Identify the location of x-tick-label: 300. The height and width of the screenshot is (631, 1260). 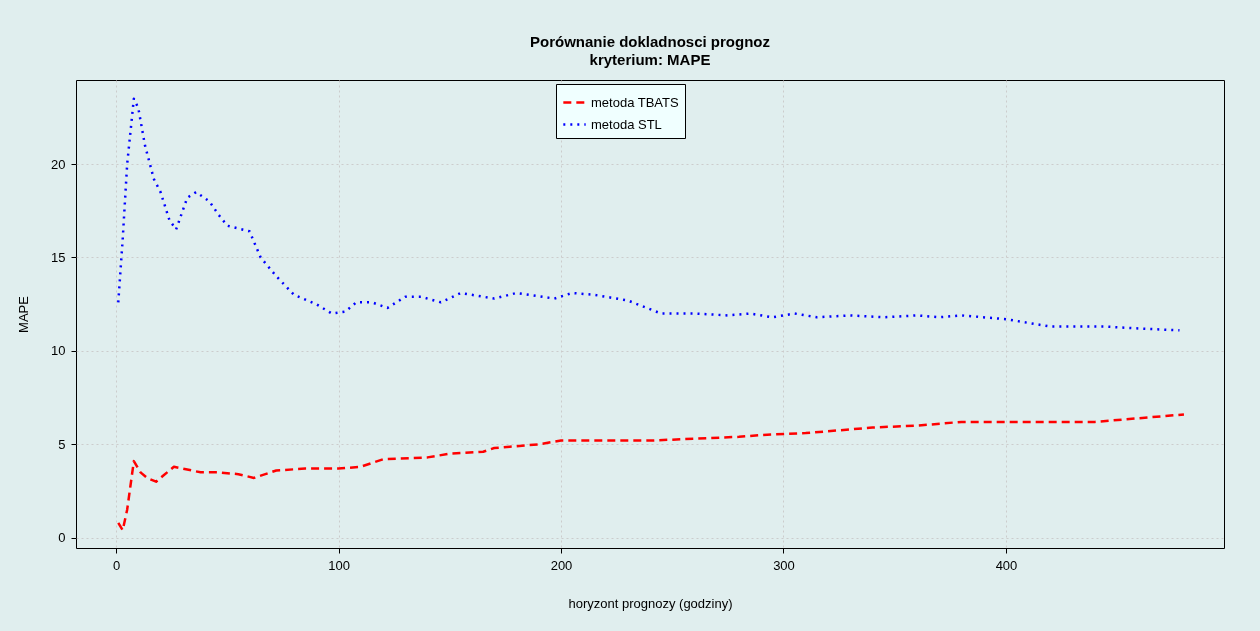
(784, 565).